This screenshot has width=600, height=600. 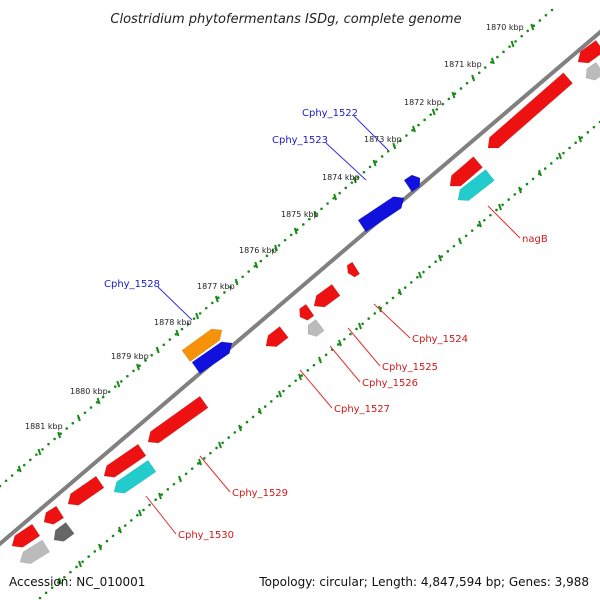 What do you see at coordinates (260, 493) in the screenshot?
I see `gene-label-cphy_1529: Cphy_1529` at bounding box center [260, 493].